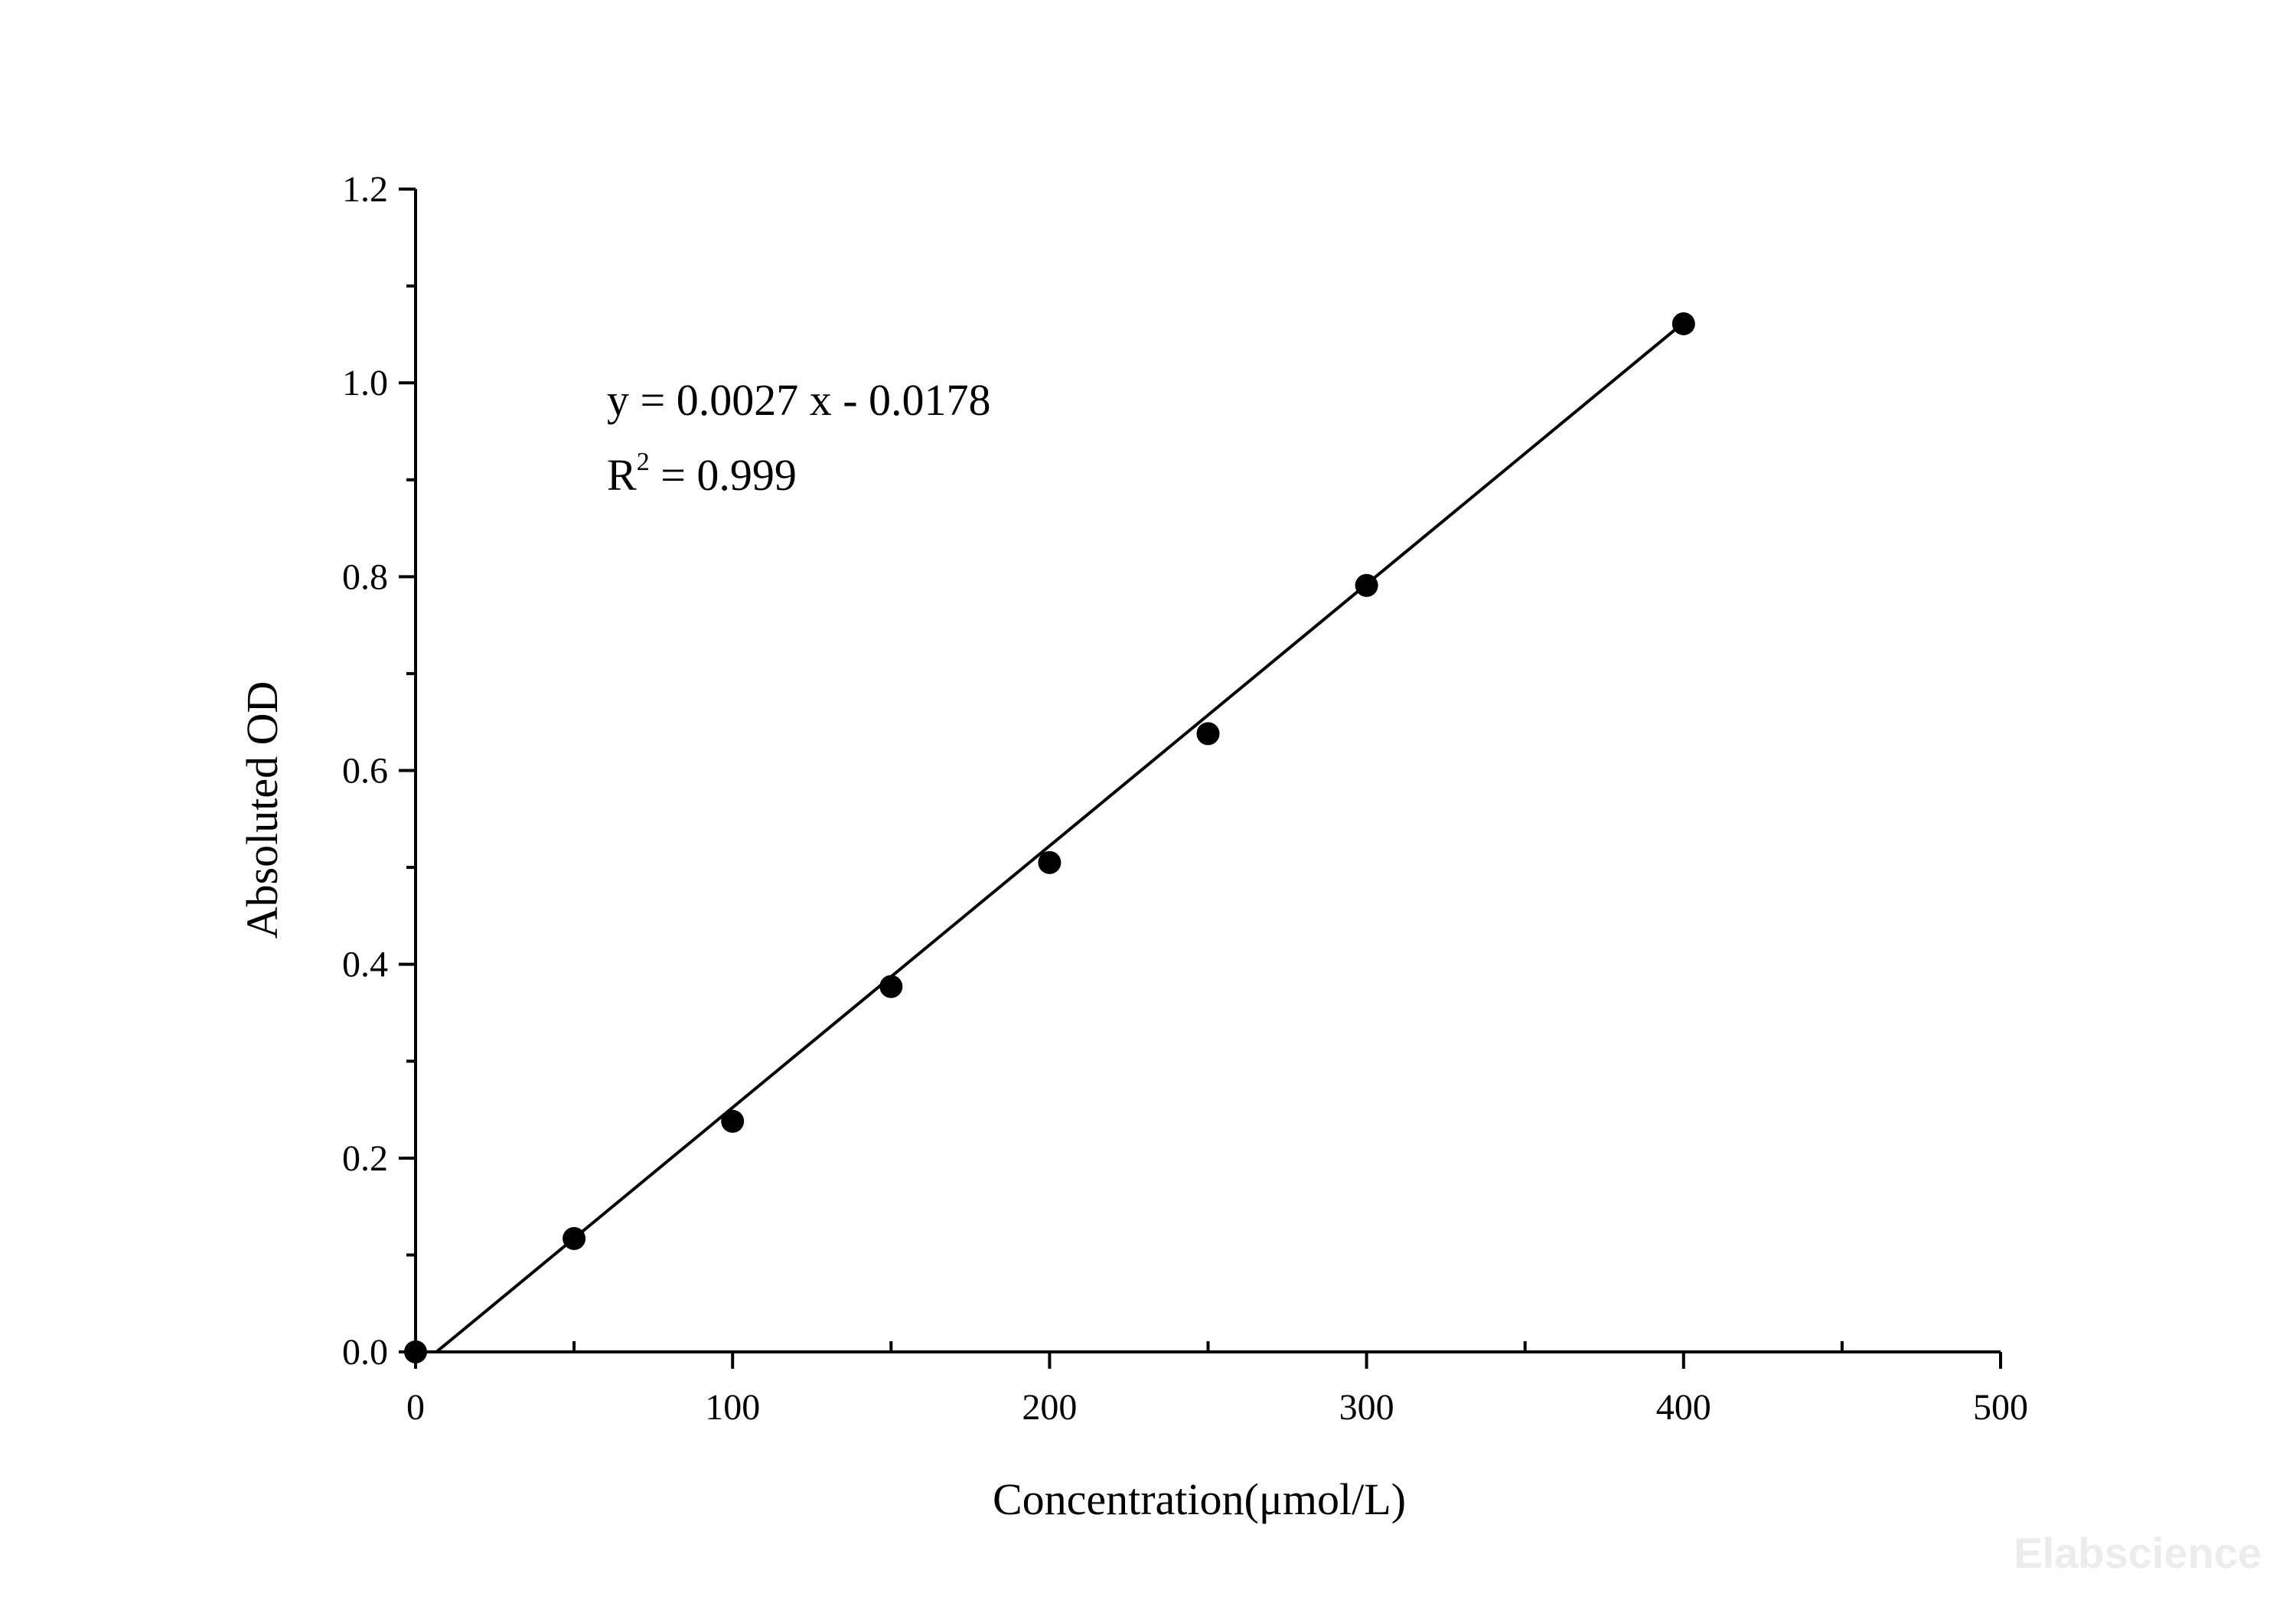 The image size is (2296, 1603). What do you see at coordinates (365, 189) in the screenshot?
I see `y-tick-label: 1.2` at bounding box center [365, 189].